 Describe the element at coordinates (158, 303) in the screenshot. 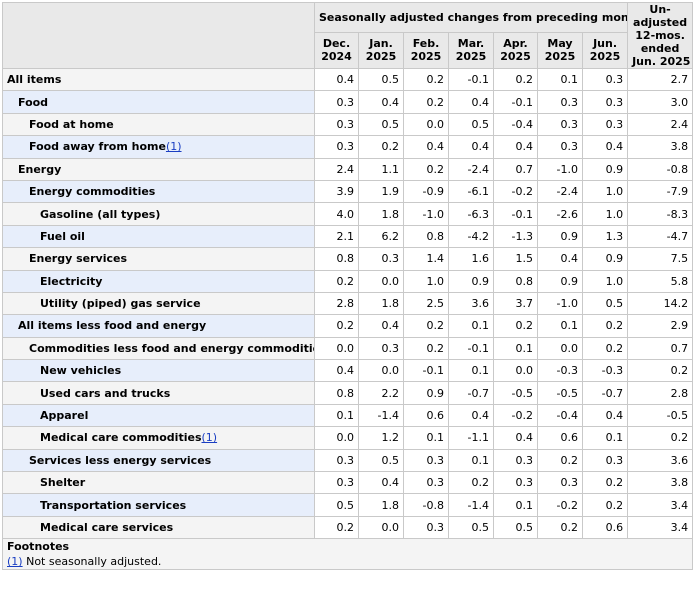

I see `row-label-cell: Utility (piped) gas service` at that location.